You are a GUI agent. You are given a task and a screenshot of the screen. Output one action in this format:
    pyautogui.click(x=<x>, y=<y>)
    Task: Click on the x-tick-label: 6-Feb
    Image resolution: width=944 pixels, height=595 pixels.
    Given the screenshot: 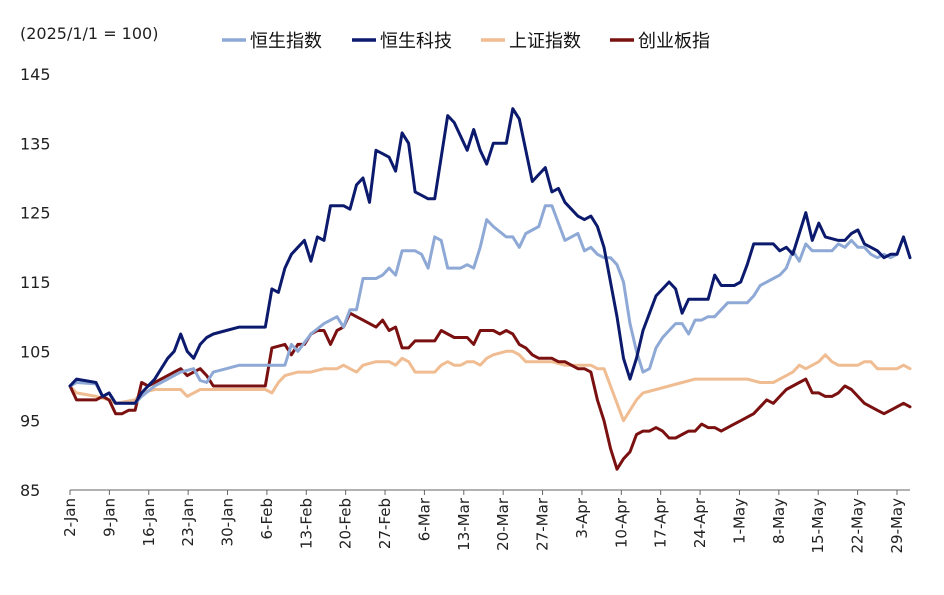 What is the action you would take?
    pyautogui.click(x=267, y=519)
    